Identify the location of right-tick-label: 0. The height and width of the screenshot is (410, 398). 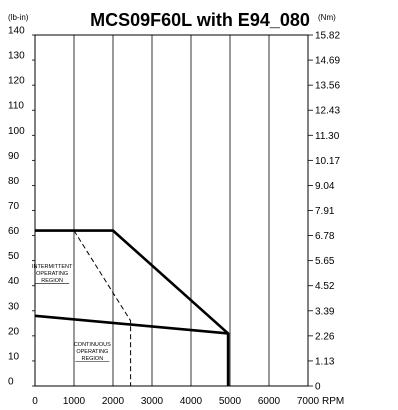
(318, 387).